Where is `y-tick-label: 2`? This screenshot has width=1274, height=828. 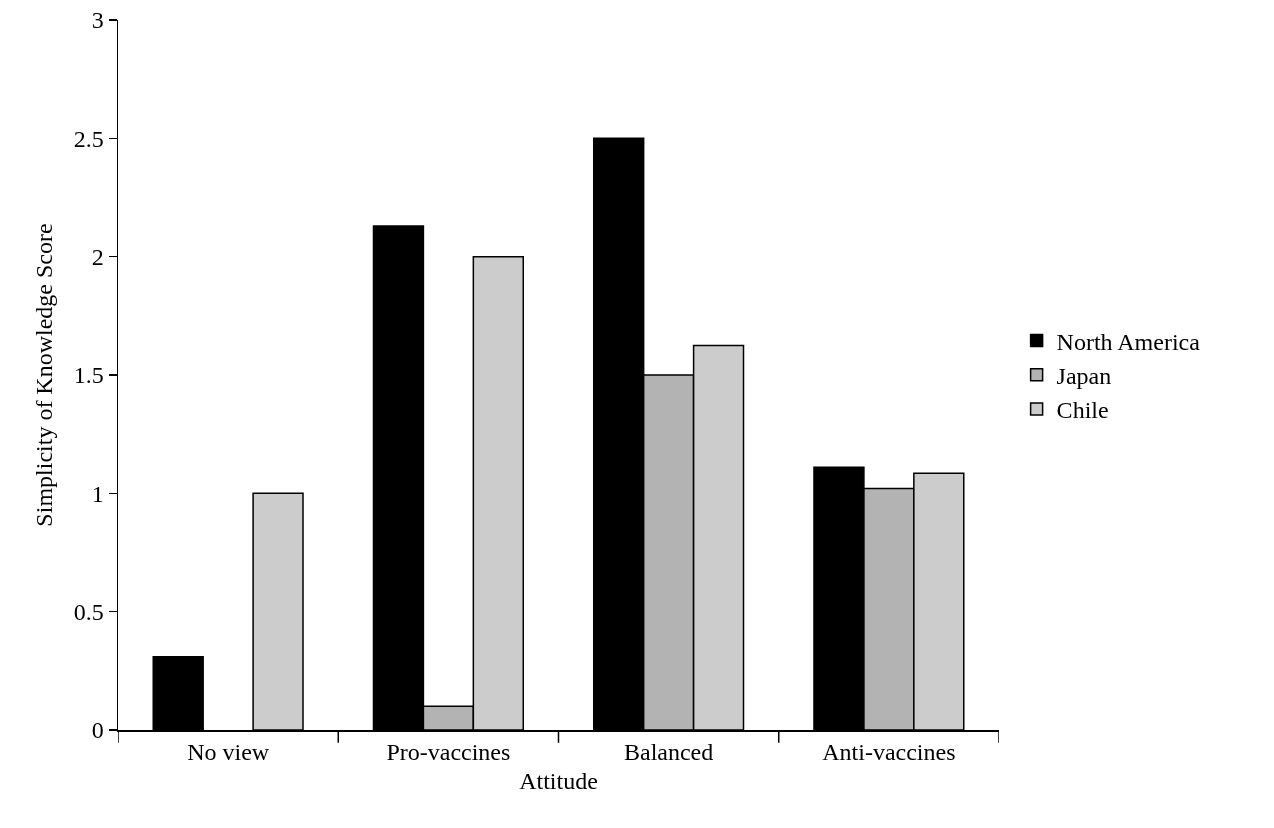 y-tick-label: 2 is located at coordinates (97, 257).